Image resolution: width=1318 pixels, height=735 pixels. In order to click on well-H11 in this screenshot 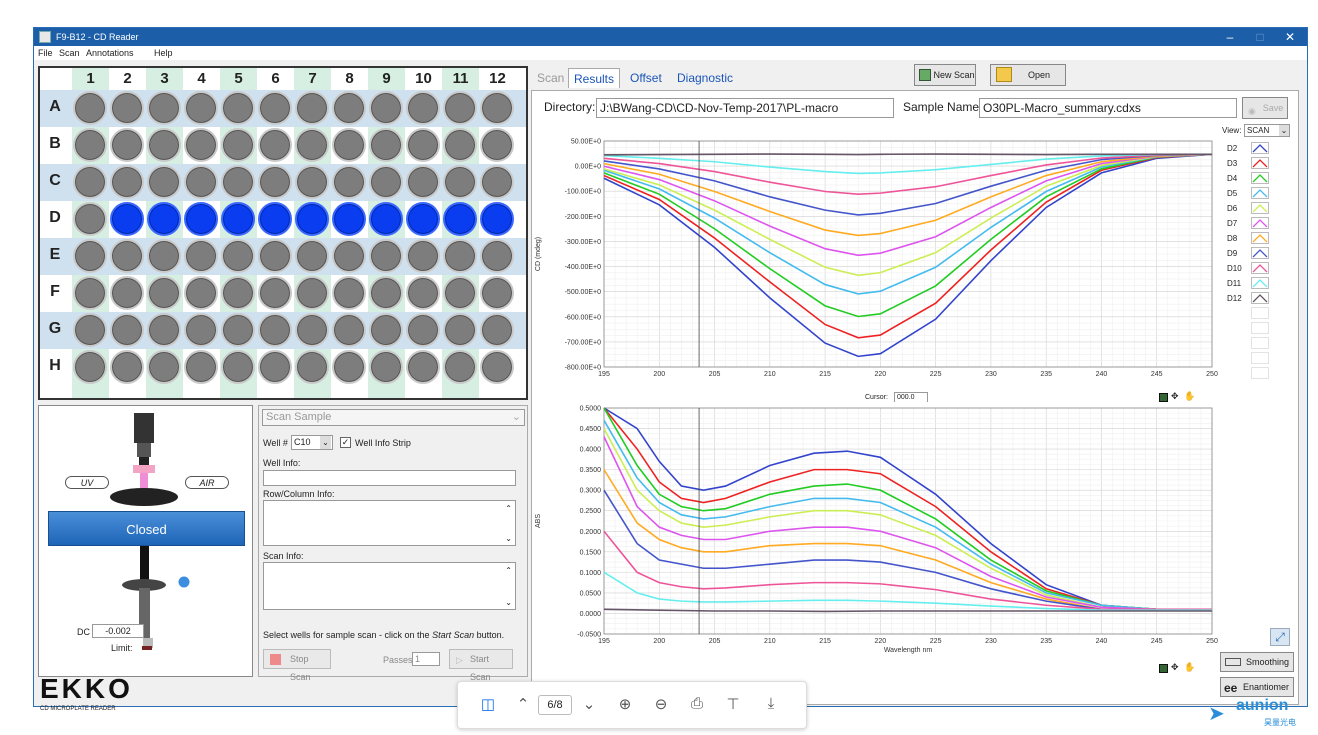, I will do `click(460, 367)`.